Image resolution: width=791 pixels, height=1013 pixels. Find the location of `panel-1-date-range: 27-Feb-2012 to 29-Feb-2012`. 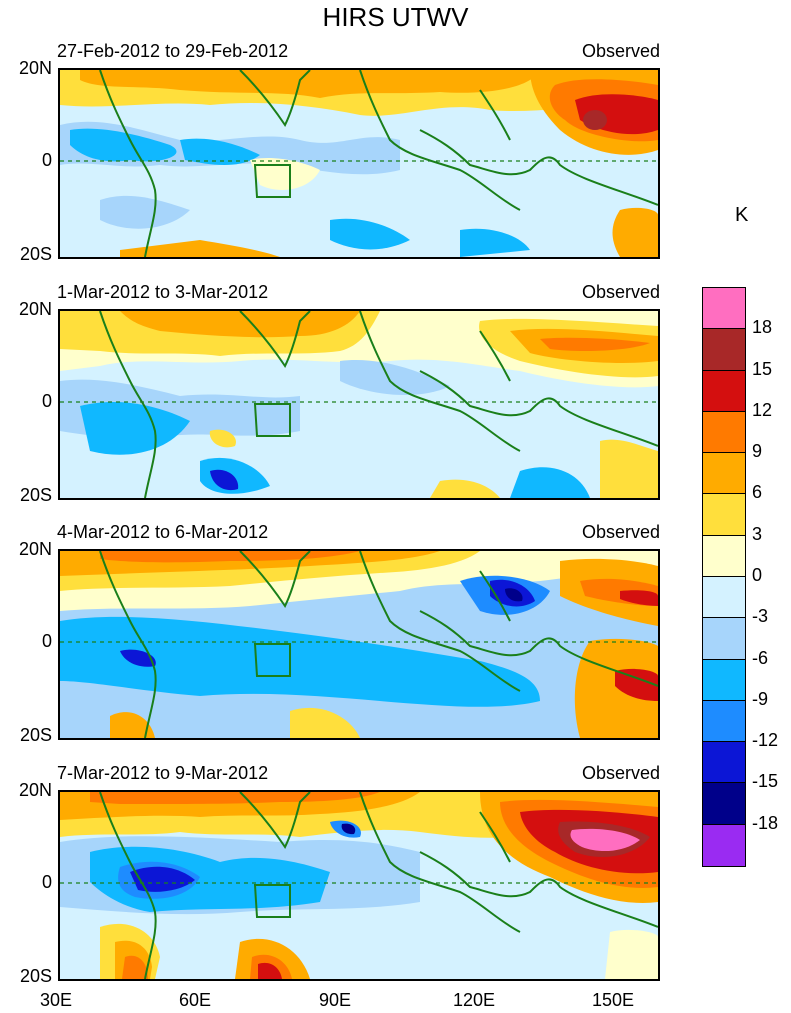

panel-1-date-range: 27-Feb-2012 to 29-Feb-2012 is located at coordinates (173, 51).